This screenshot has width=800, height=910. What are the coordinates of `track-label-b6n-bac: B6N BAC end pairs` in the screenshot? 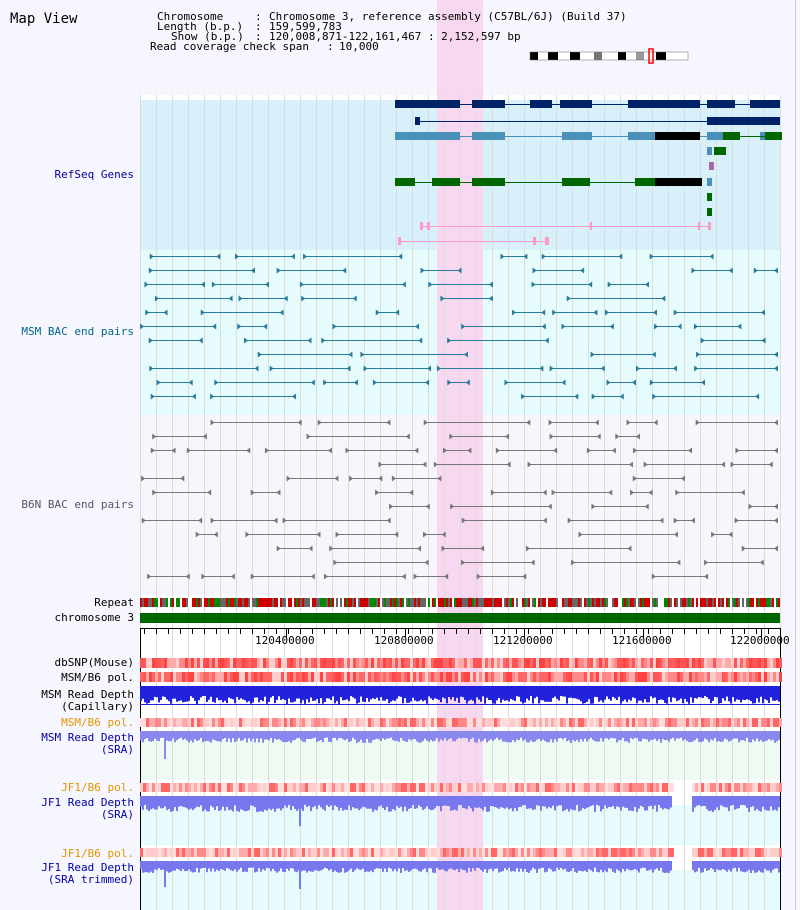 It's located at (77, 504).